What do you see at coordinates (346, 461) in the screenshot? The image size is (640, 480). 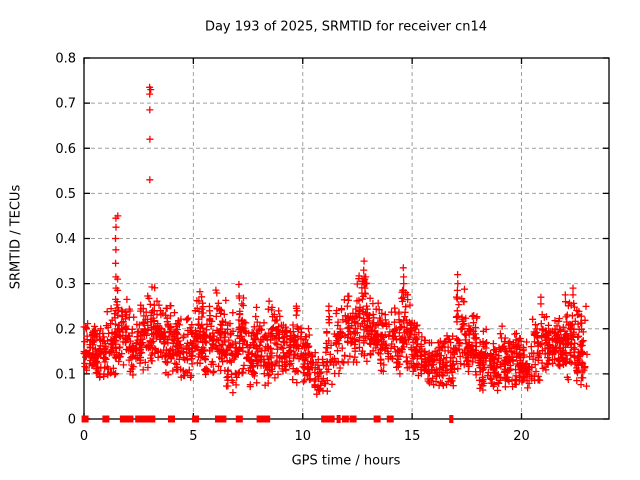 I see `x-axis-label: GPS time / hours` at bounding box center [346, 461].